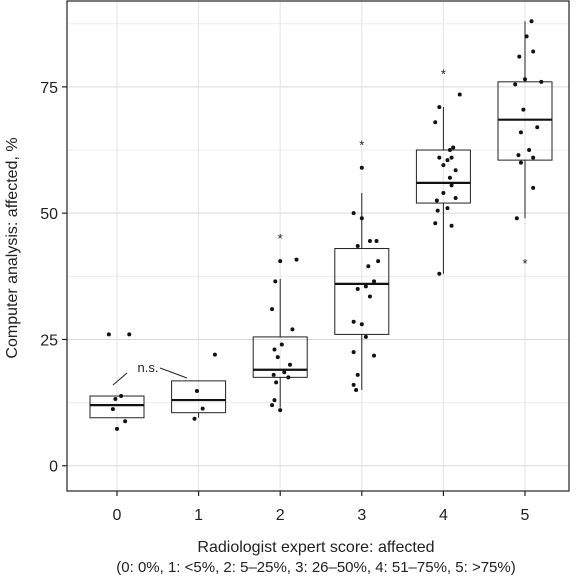  I want to click on annotation-layer: n.s., so click(150, 373).